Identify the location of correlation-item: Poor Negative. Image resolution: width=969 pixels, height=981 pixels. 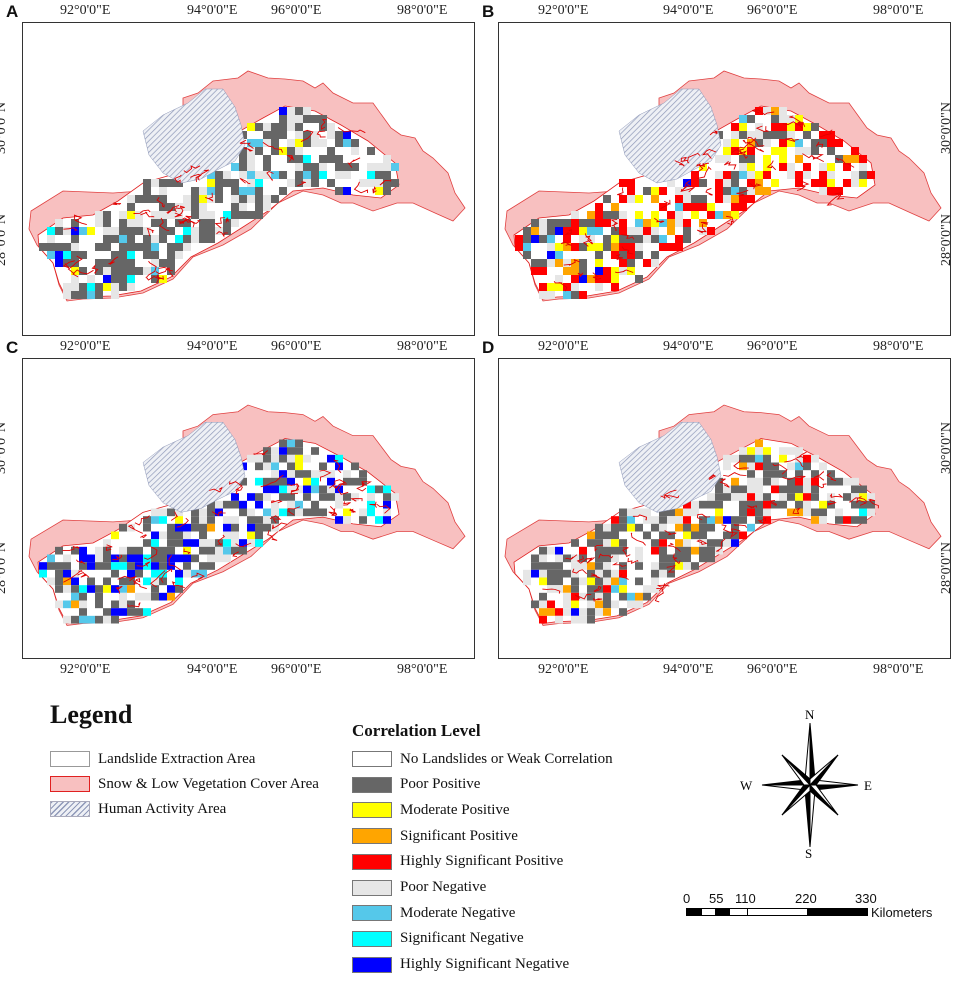
(419, 888).